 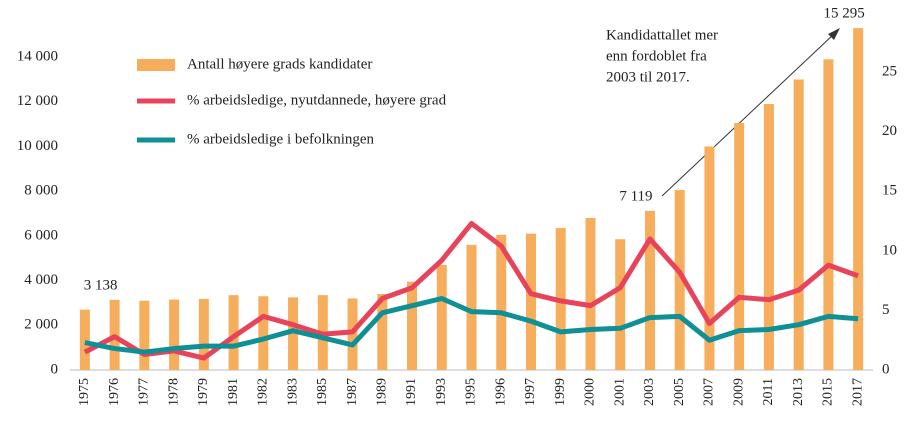 I want to click on y-tick-label: 4 000, so click(x=41, y=280).